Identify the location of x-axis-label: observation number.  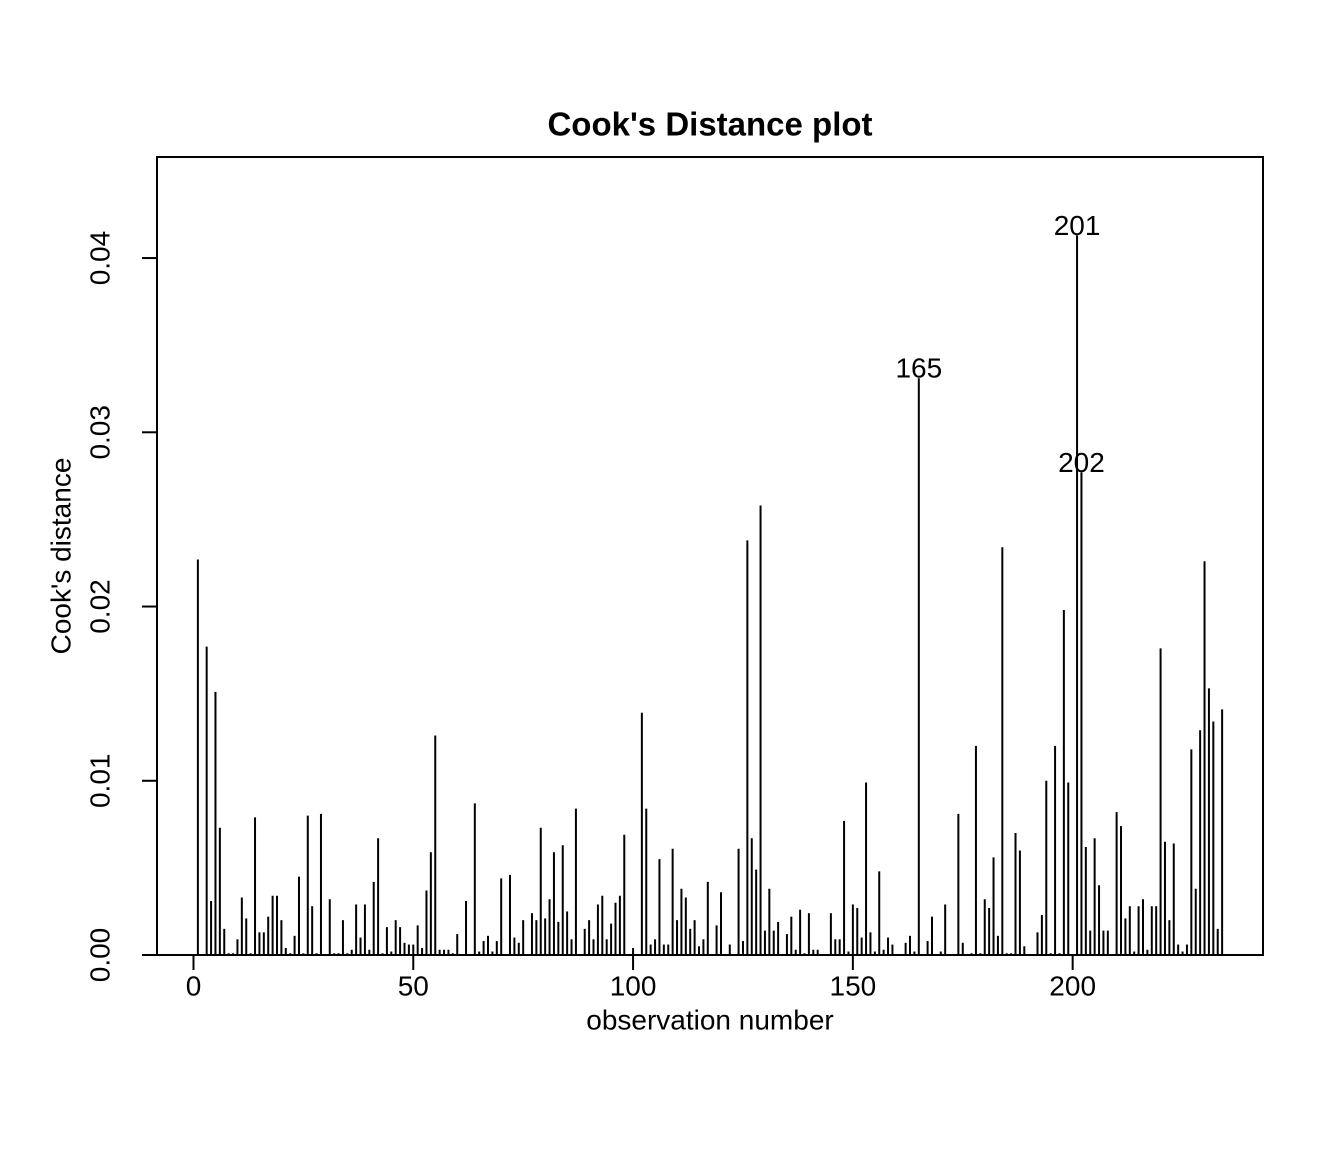
(709, 1019).